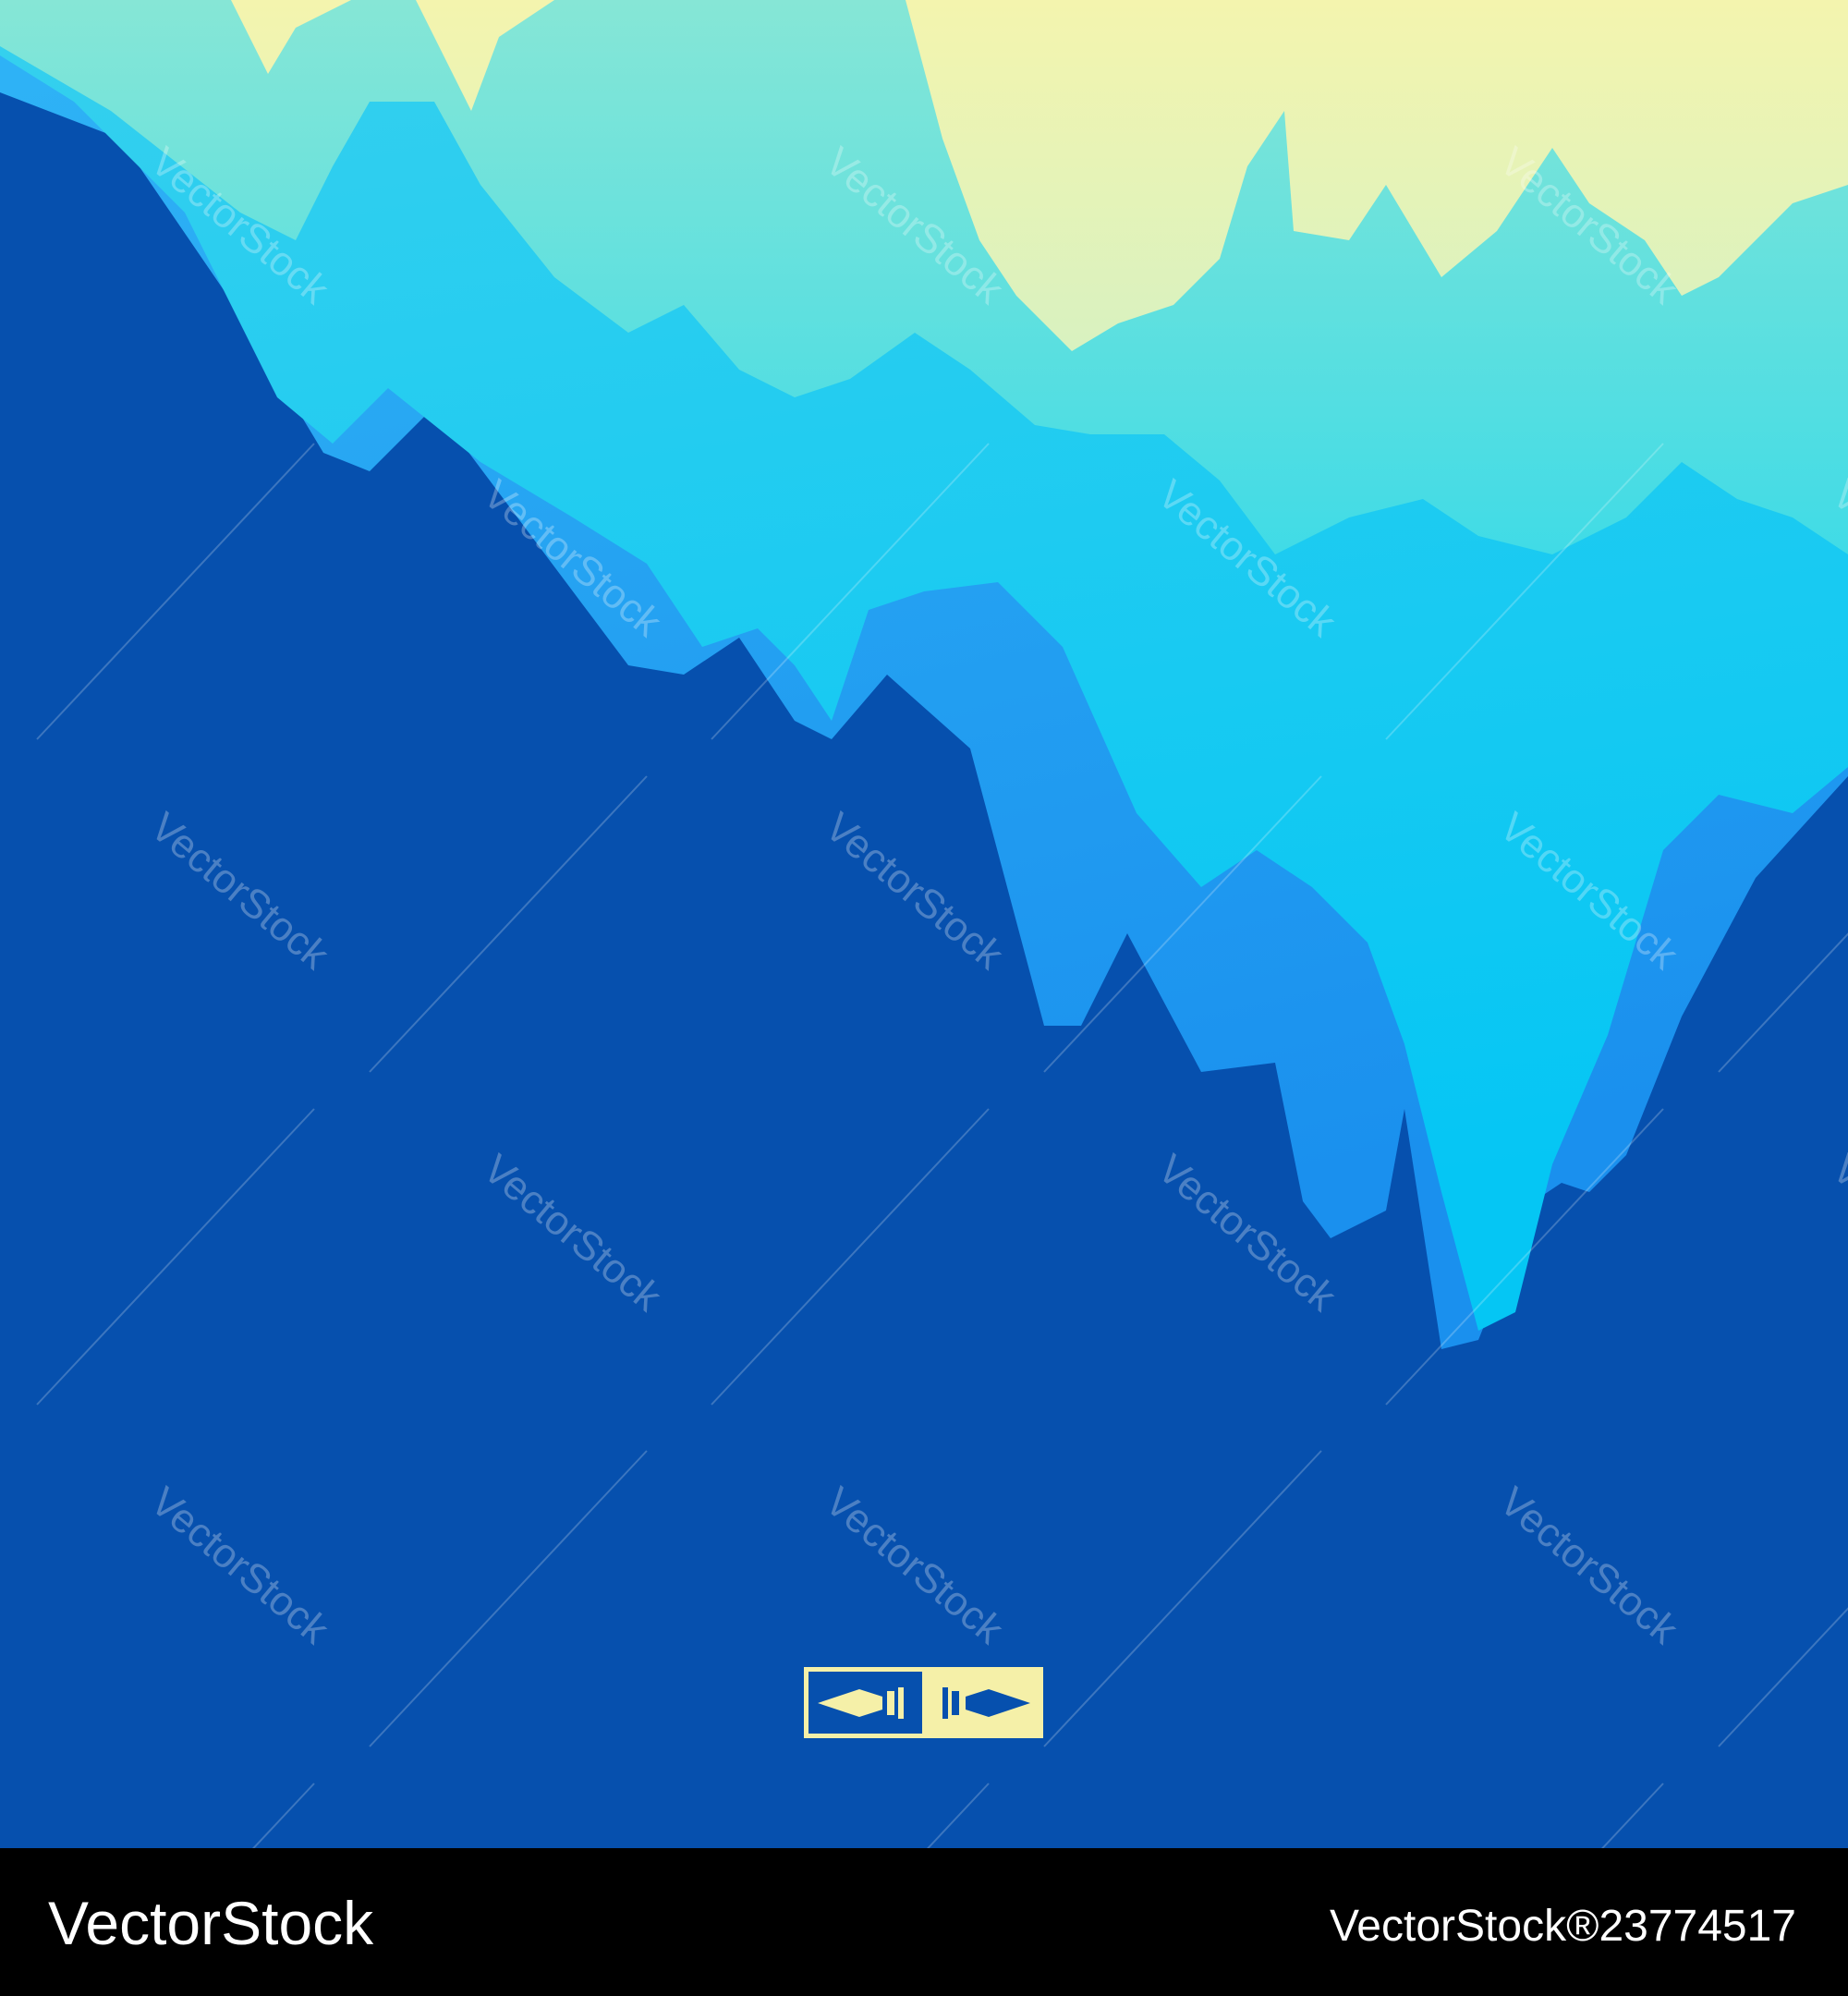  I want to click on footer-image-id: 23774517, so click(1697, 1926).